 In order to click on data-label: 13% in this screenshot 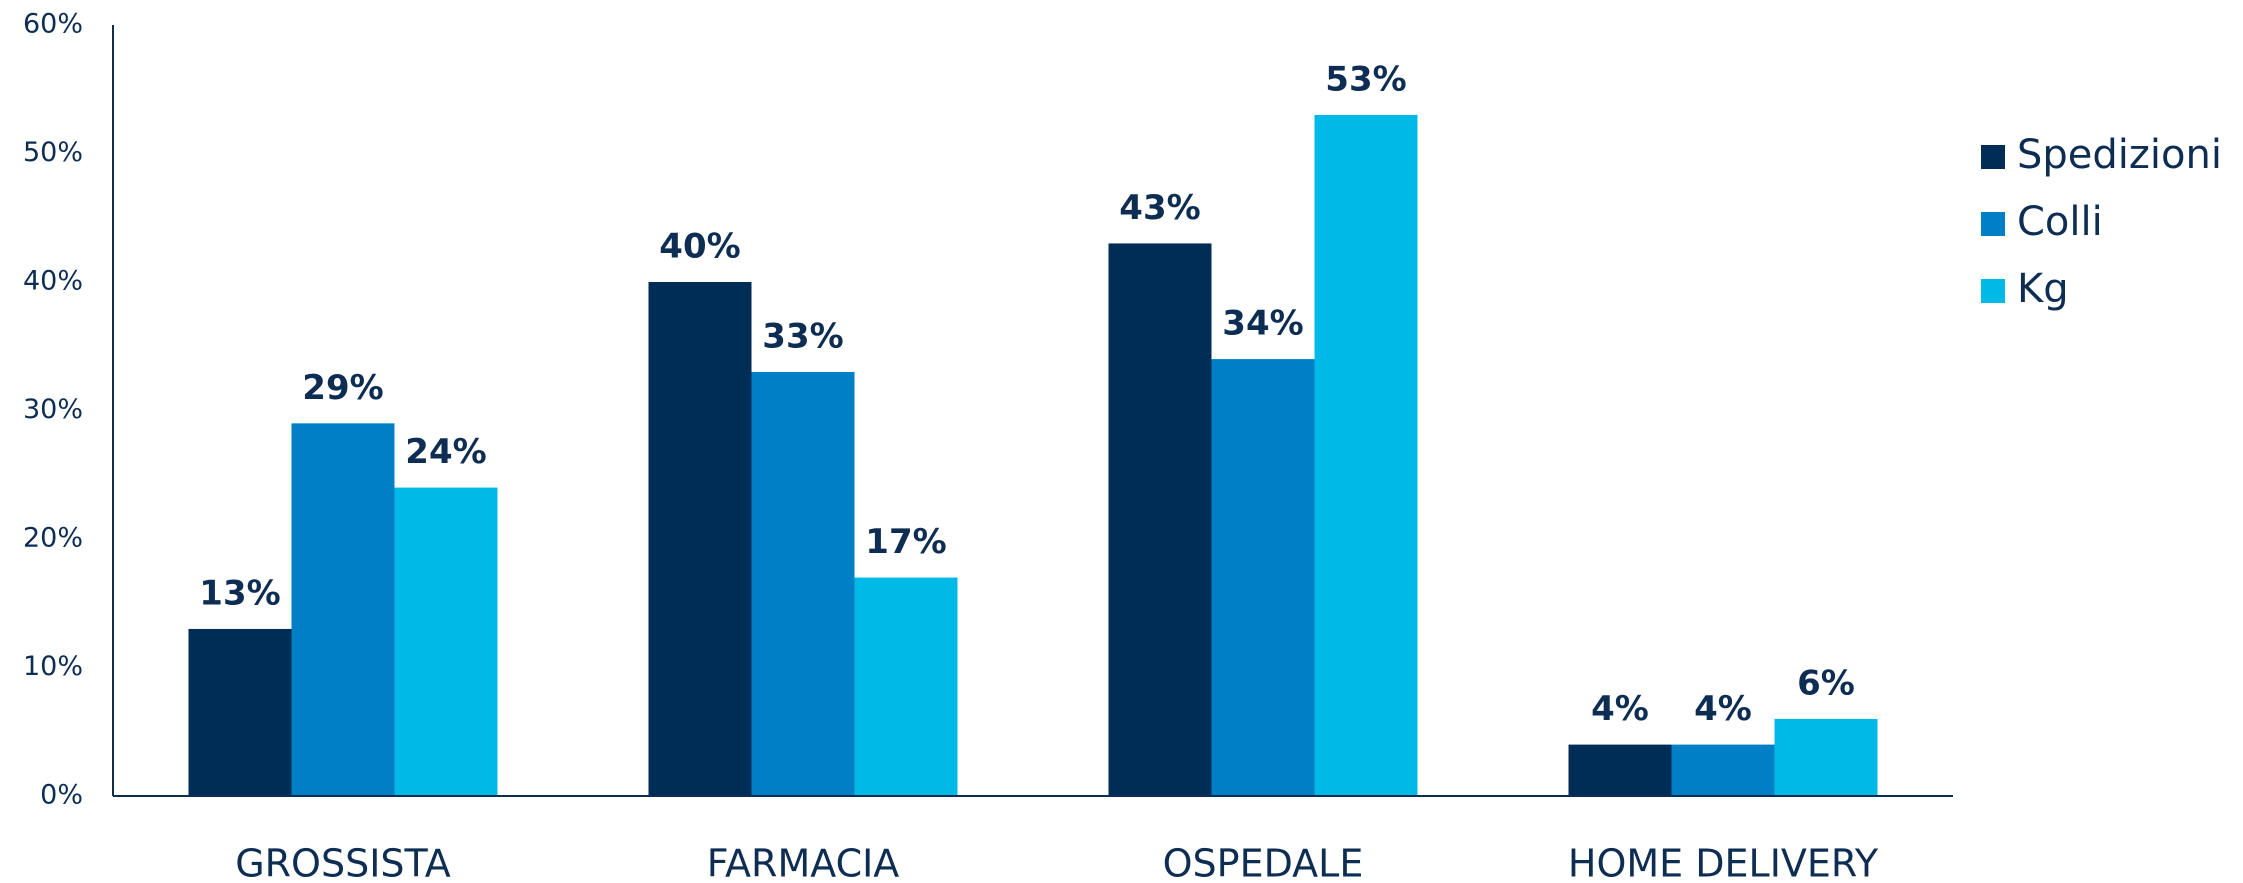, I will do `click(239, 593)`.